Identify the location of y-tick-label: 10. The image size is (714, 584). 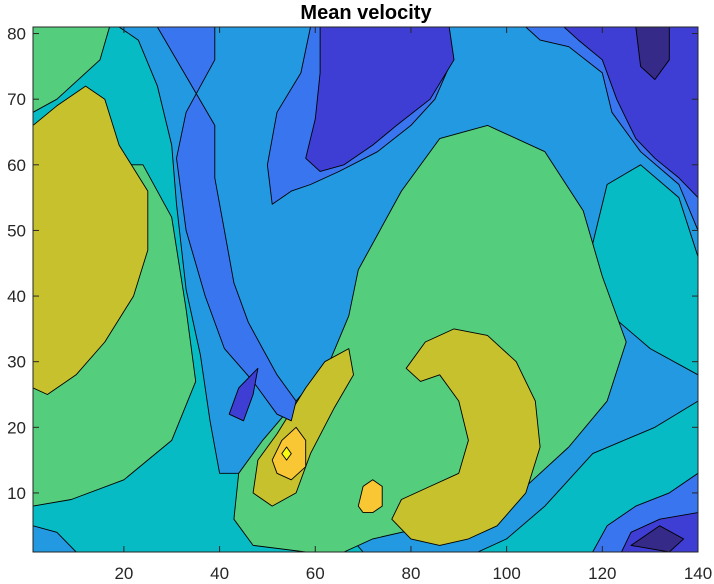
(16, 493).